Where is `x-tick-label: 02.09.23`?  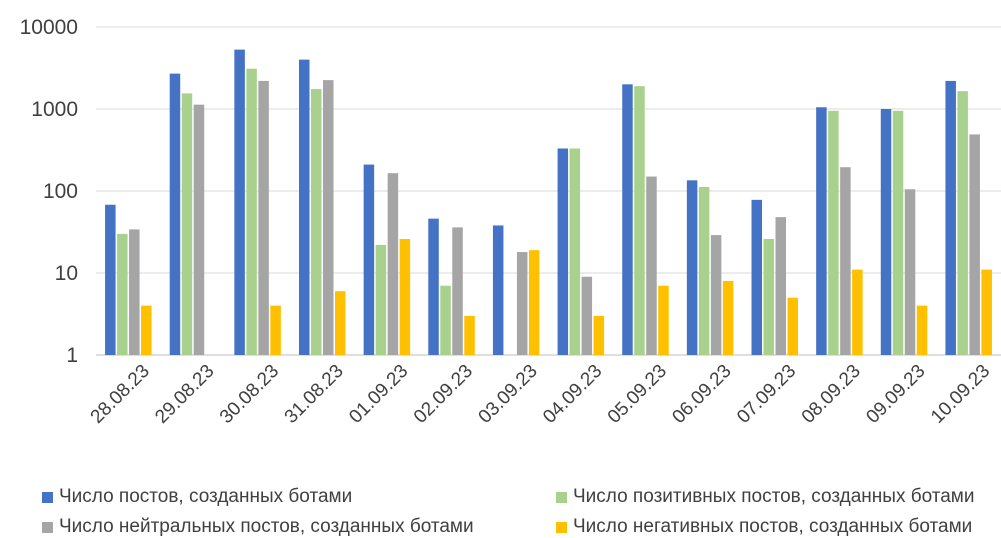 x-tick-label: 02.09.23 is located at coordinates (443, 394).